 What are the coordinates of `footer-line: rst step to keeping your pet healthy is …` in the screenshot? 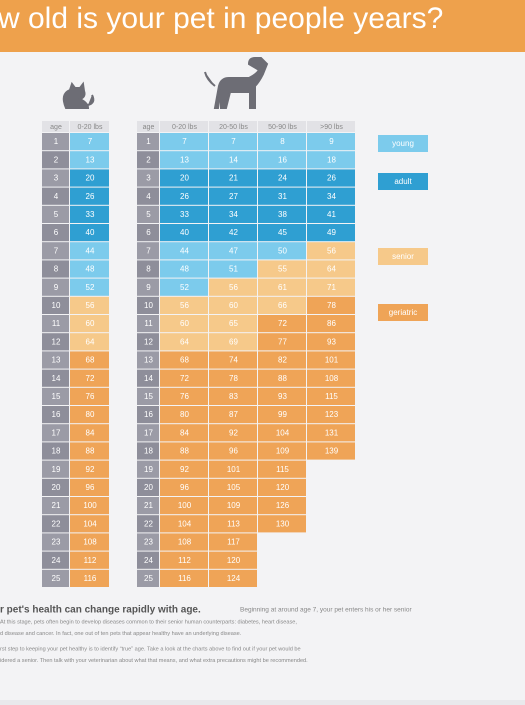 It's located at (150, 649).